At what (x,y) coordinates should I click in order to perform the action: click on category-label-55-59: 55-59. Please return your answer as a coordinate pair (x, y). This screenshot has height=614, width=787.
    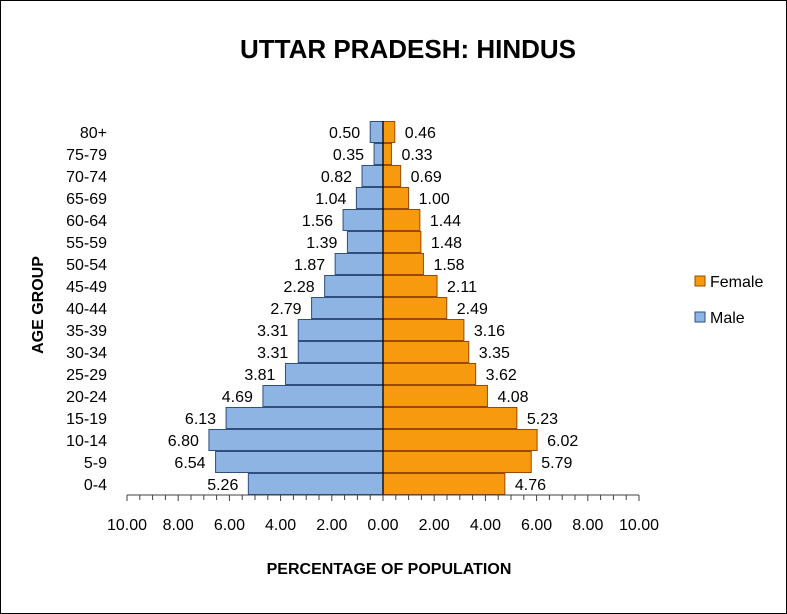
    Looking at the image, I should click on (86, 243).